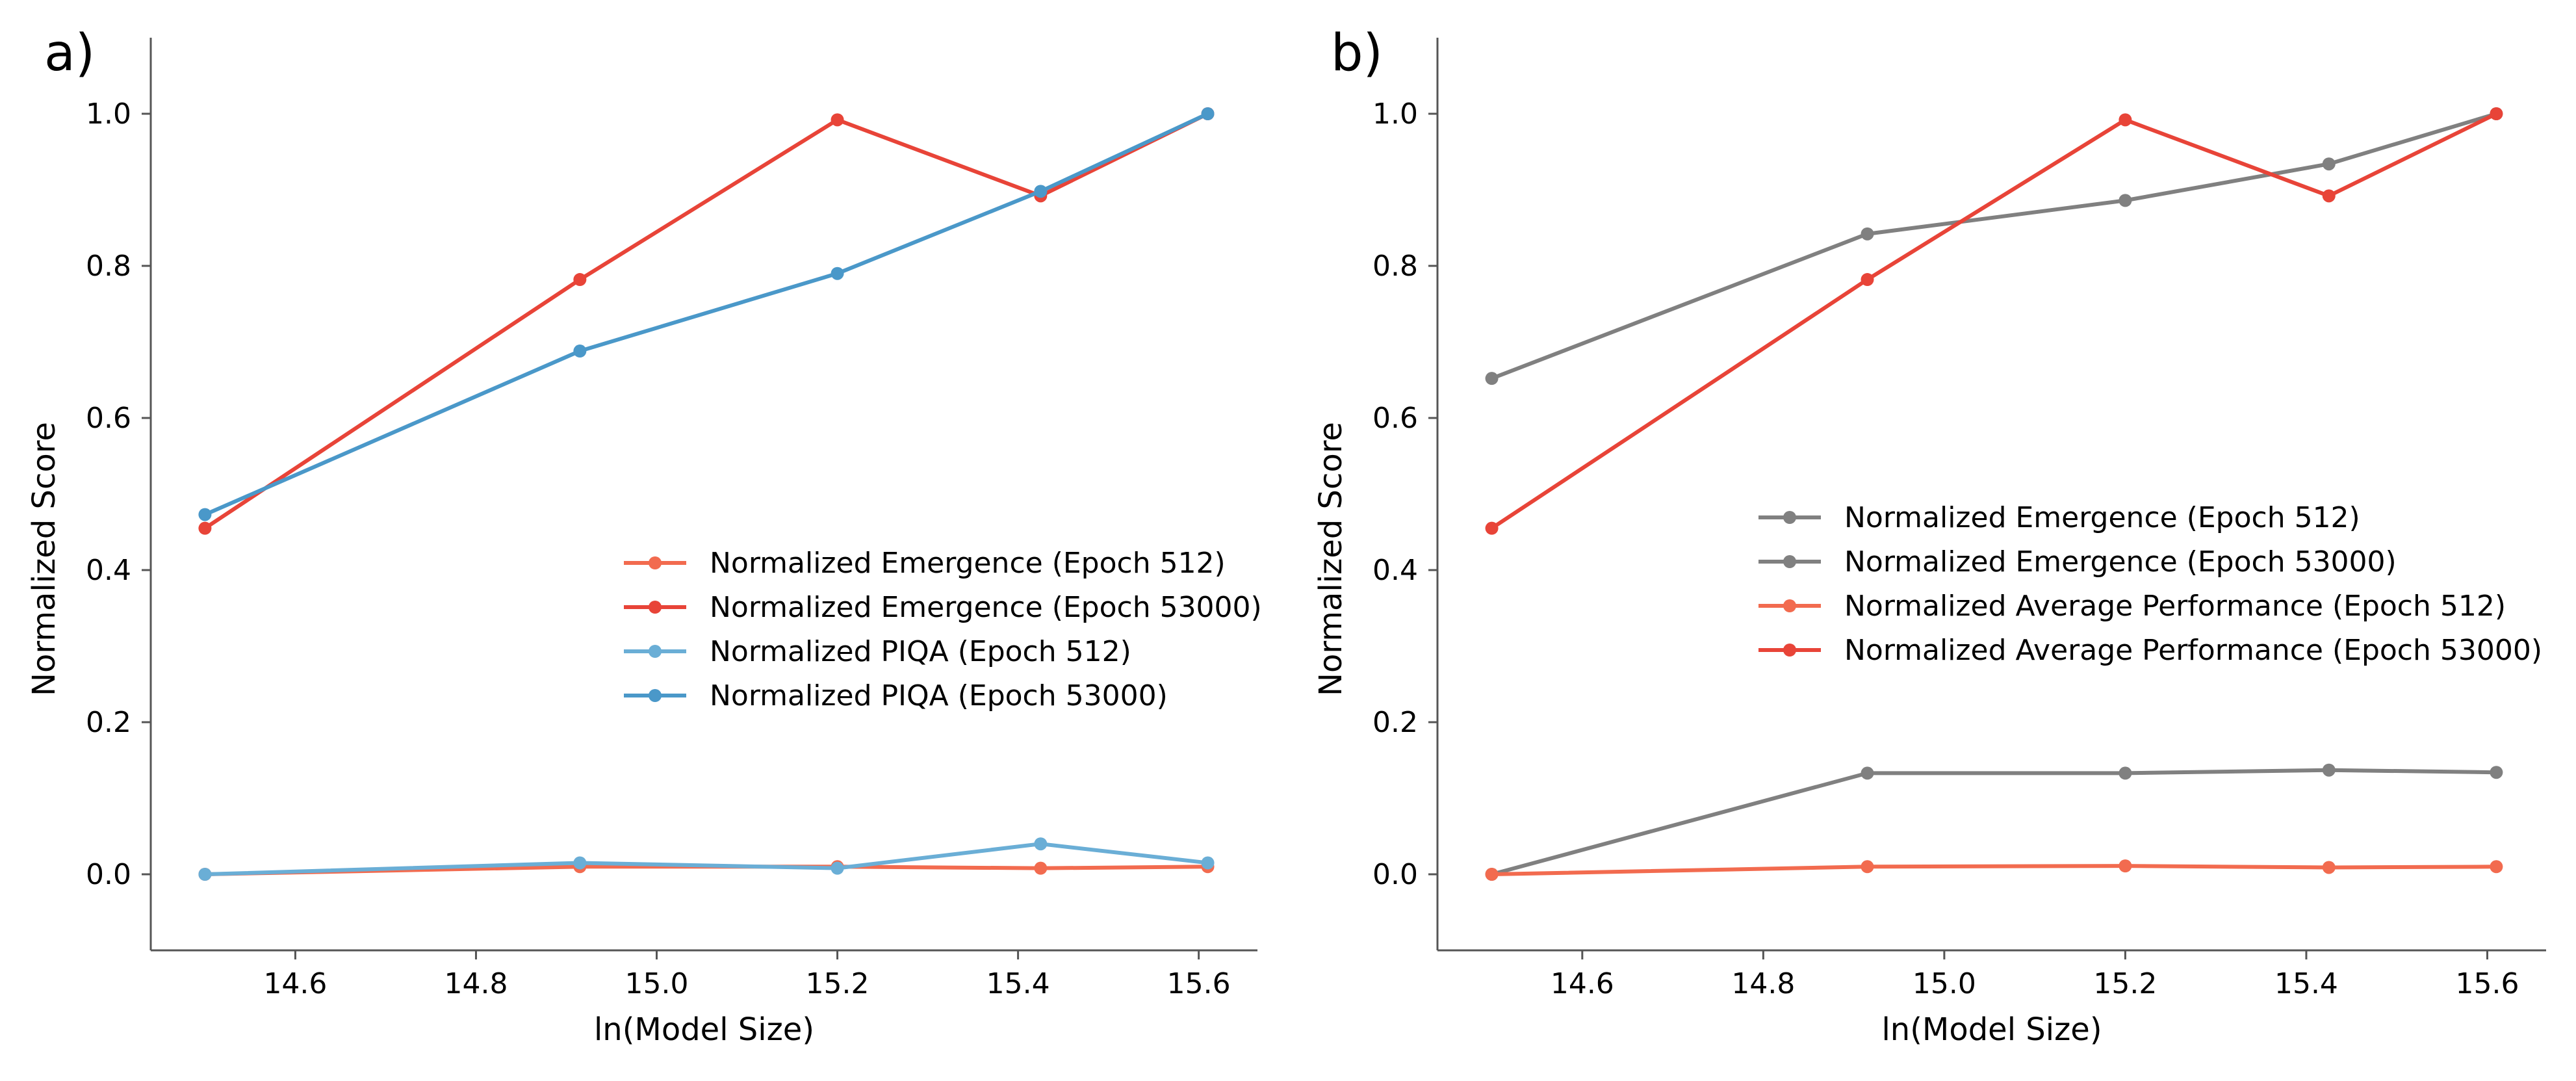  I want to click on legend-entry-label: Normalized PIQA (Epoch 512), so click(921, 651).